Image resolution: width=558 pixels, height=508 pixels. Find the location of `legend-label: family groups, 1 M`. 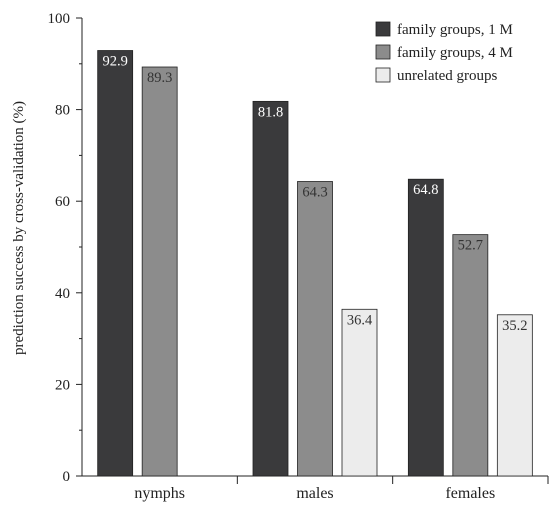

legend-label: family groups, 1 M is located at coordinates (455, 30).